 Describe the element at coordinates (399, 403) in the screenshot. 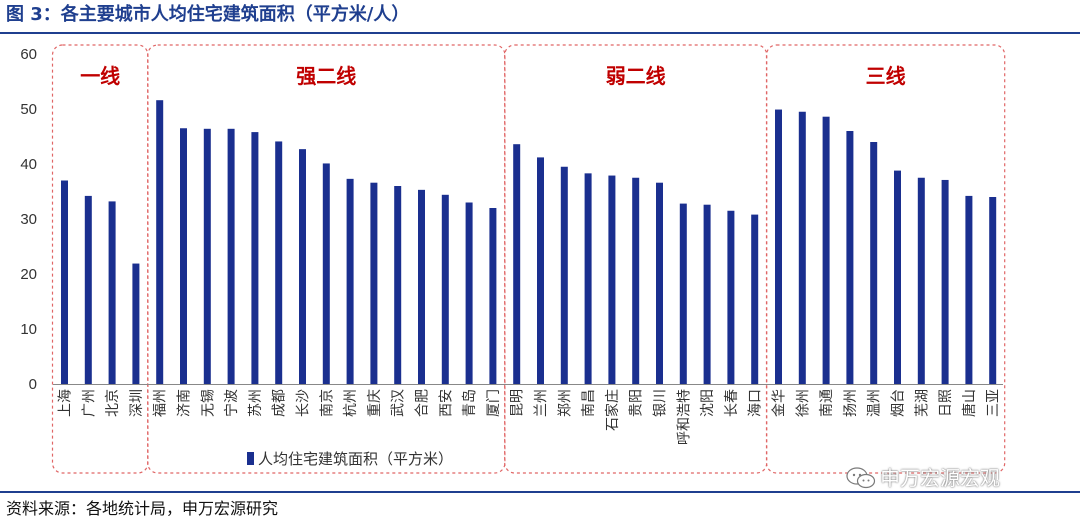

I see `x-tick-label: 武汉` at that location.